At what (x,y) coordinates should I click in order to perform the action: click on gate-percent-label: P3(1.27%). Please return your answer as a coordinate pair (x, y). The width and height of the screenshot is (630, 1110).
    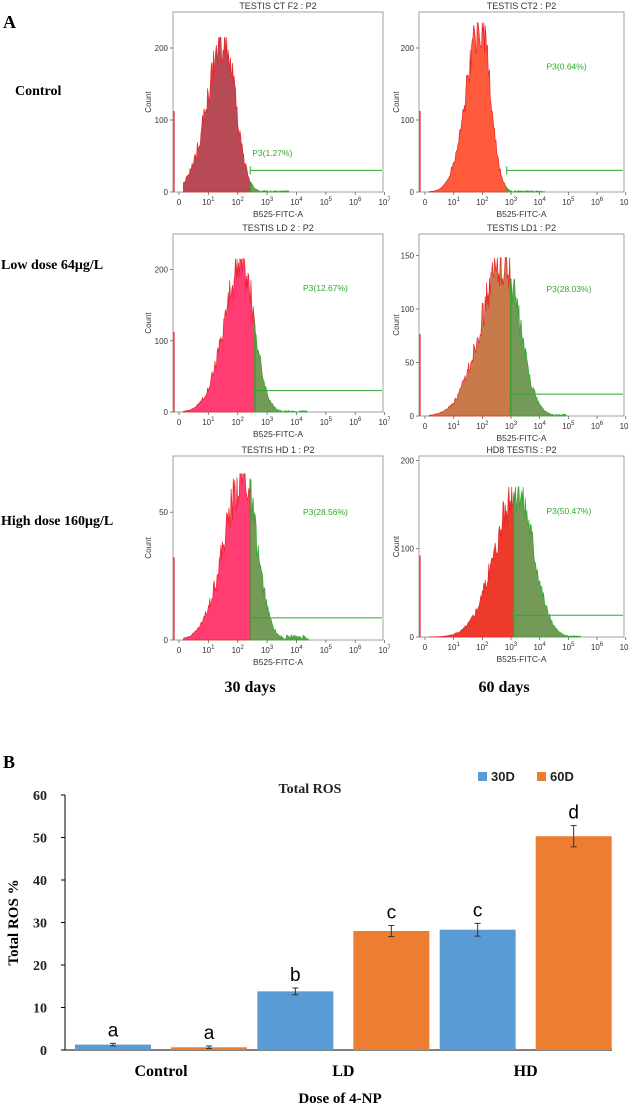
    Looking at the image, I should click on (272, 153).